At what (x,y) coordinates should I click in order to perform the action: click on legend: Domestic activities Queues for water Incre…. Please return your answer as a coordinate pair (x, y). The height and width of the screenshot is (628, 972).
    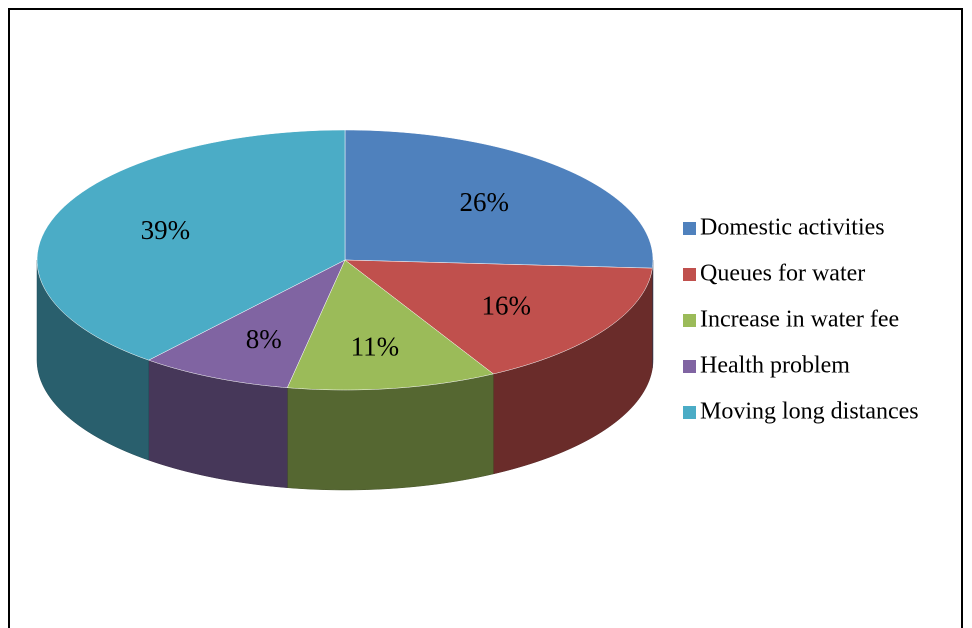
    Looking at the image, I should click on (801, 320).